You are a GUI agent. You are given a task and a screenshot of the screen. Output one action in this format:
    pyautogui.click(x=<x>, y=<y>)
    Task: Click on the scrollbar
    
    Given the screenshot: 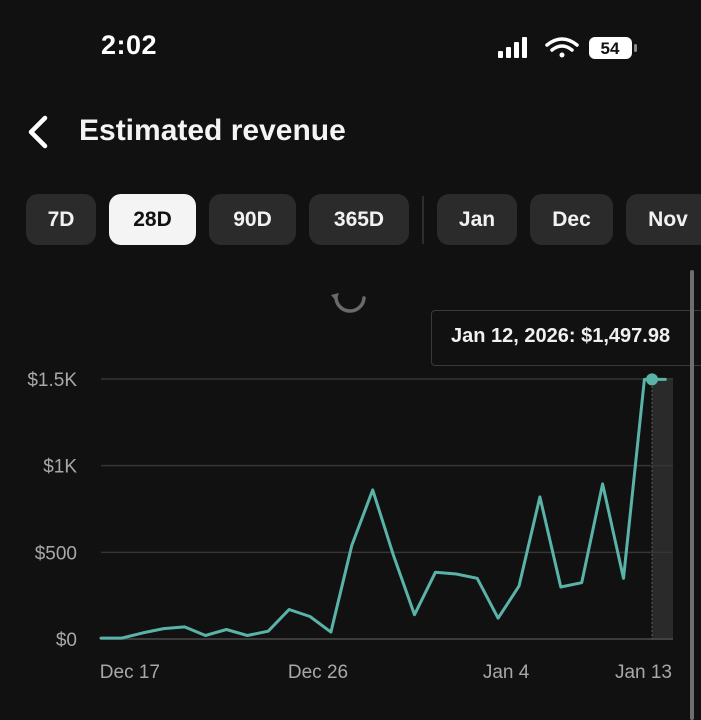 What is the action you would take?
    pyautogui.click(x=692, y=495)
    